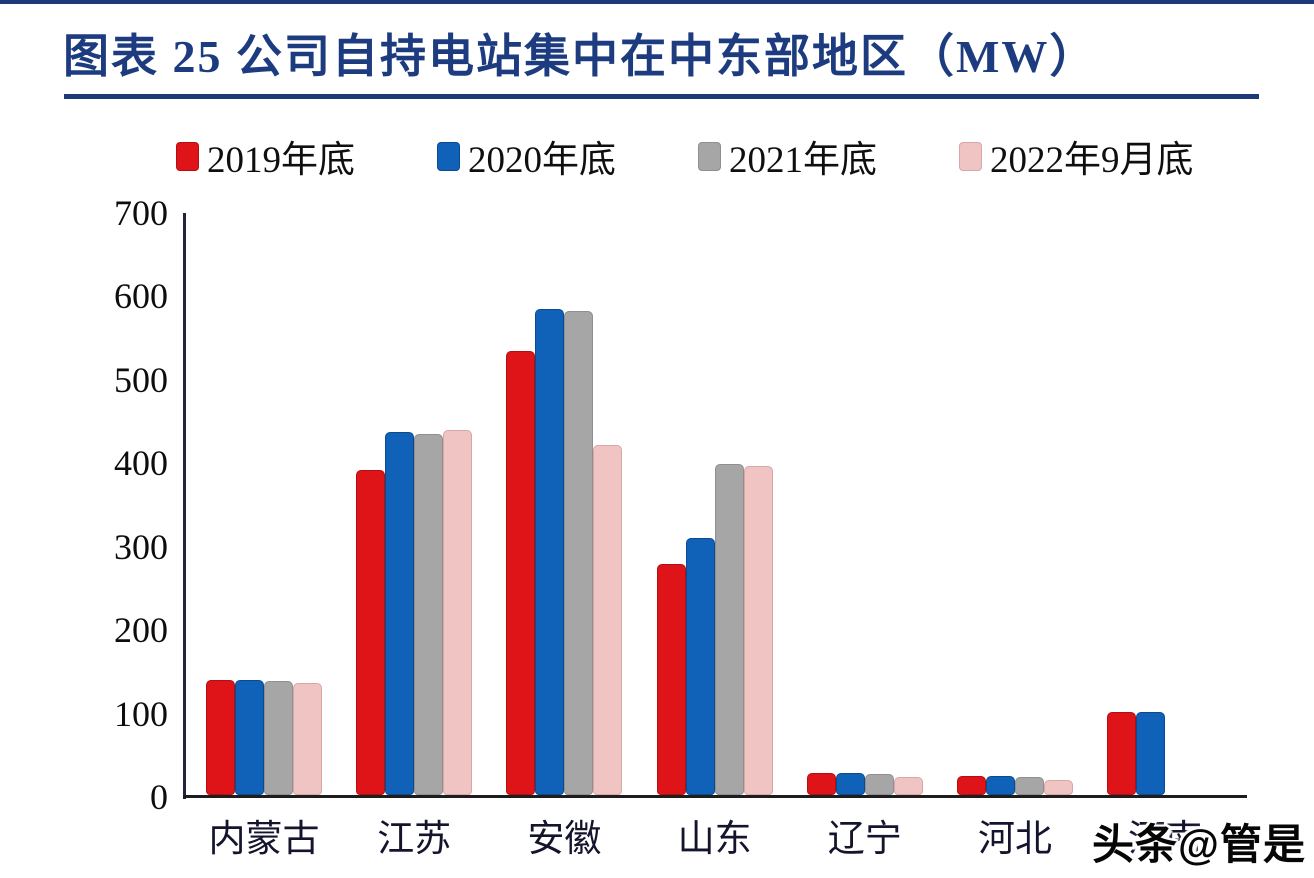 Image resolution: width=1314 pixels, height=878 pixels. What do you see at coordinates (141, 296) in the screenshot?
I see `y-axis-tick-label: 600` at bounding box center [141, 296].